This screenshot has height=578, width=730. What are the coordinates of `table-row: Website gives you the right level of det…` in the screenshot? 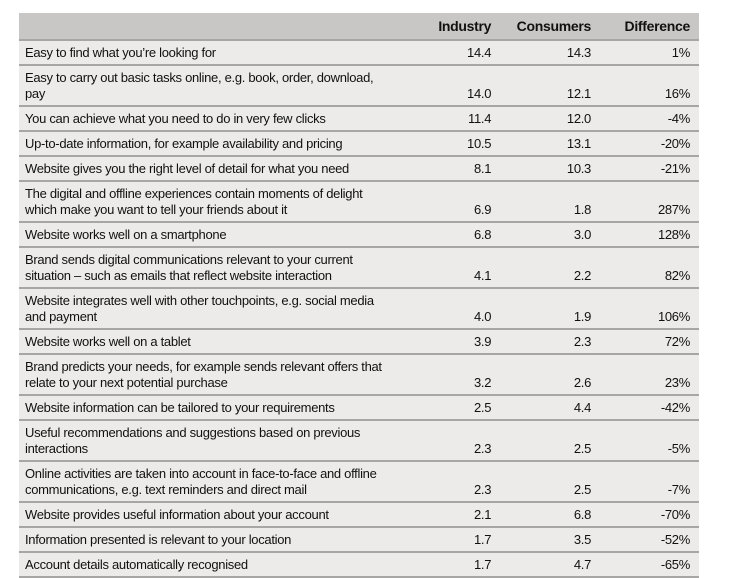 It's located at (359, 168).